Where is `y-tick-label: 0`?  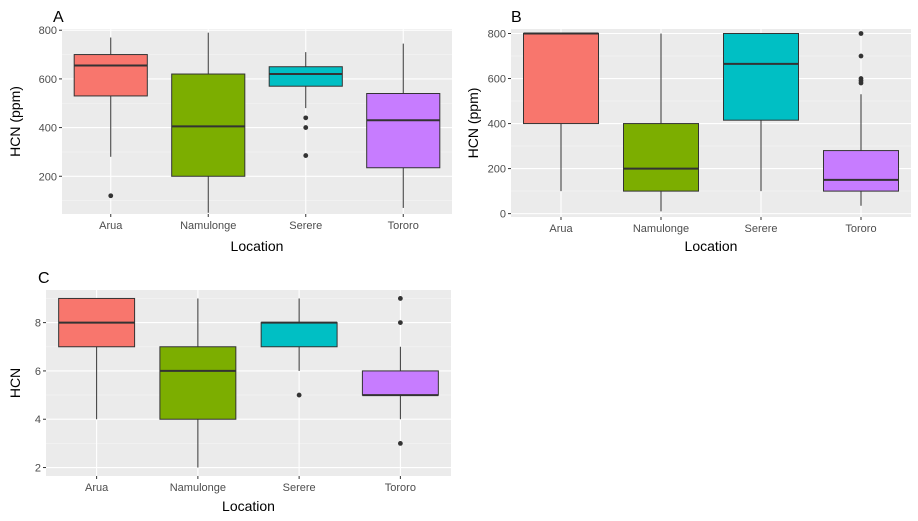 y-tick-label: 0 is located at coordinates (503, 215).